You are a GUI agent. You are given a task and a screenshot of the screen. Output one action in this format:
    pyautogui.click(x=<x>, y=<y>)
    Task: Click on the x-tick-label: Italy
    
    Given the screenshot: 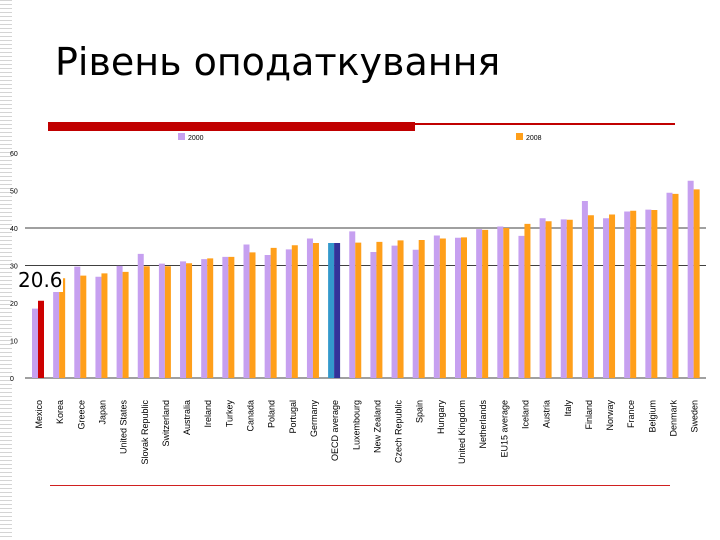 What is the action you would take?
    pyautogui.click(x=568, y=408)
    